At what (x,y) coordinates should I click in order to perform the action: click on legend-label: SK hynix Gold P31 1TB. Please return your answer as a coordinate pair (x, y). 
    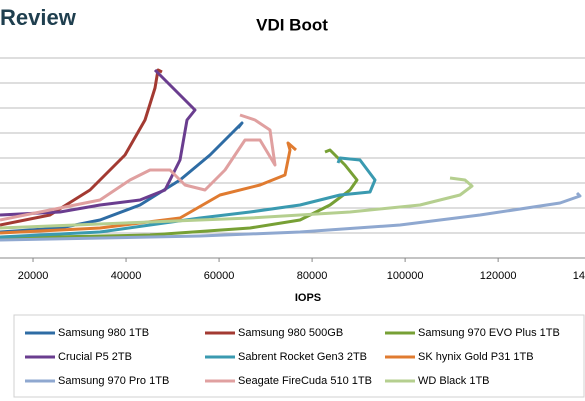
    Looking at the image, I should click on (476, 357).